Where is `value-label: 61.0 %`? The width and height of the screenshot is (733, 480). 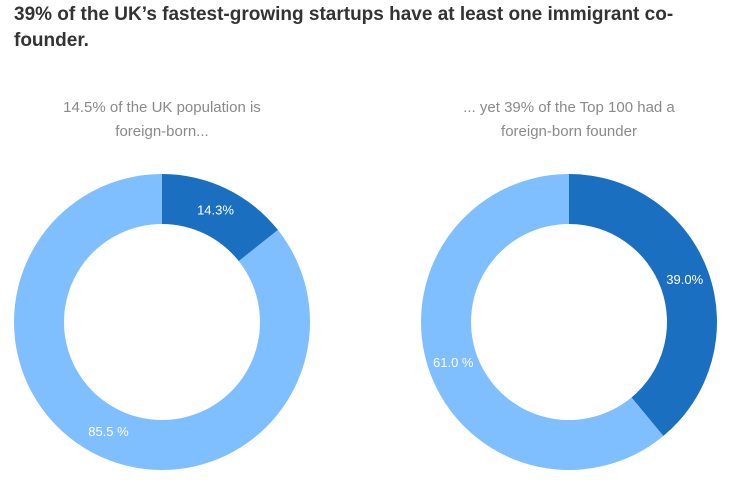 value-label: 61.0 % is located at coordinates (453, 362).